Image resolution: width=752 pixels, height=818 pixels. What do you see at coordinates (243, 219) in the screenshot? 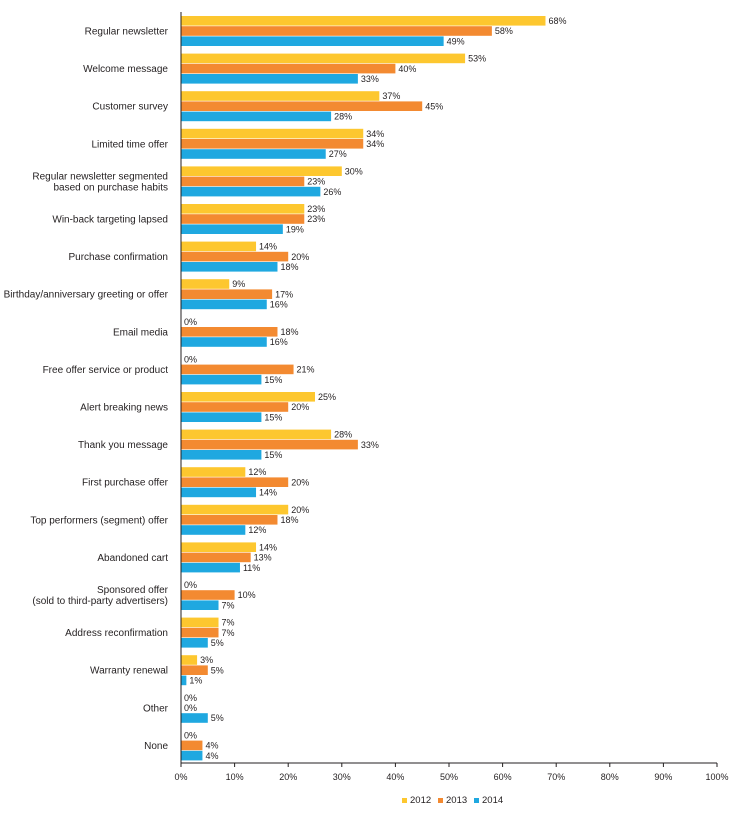
I see `bar-win-back-targeting-lapsed-2013` at bounding box center [243, 219].